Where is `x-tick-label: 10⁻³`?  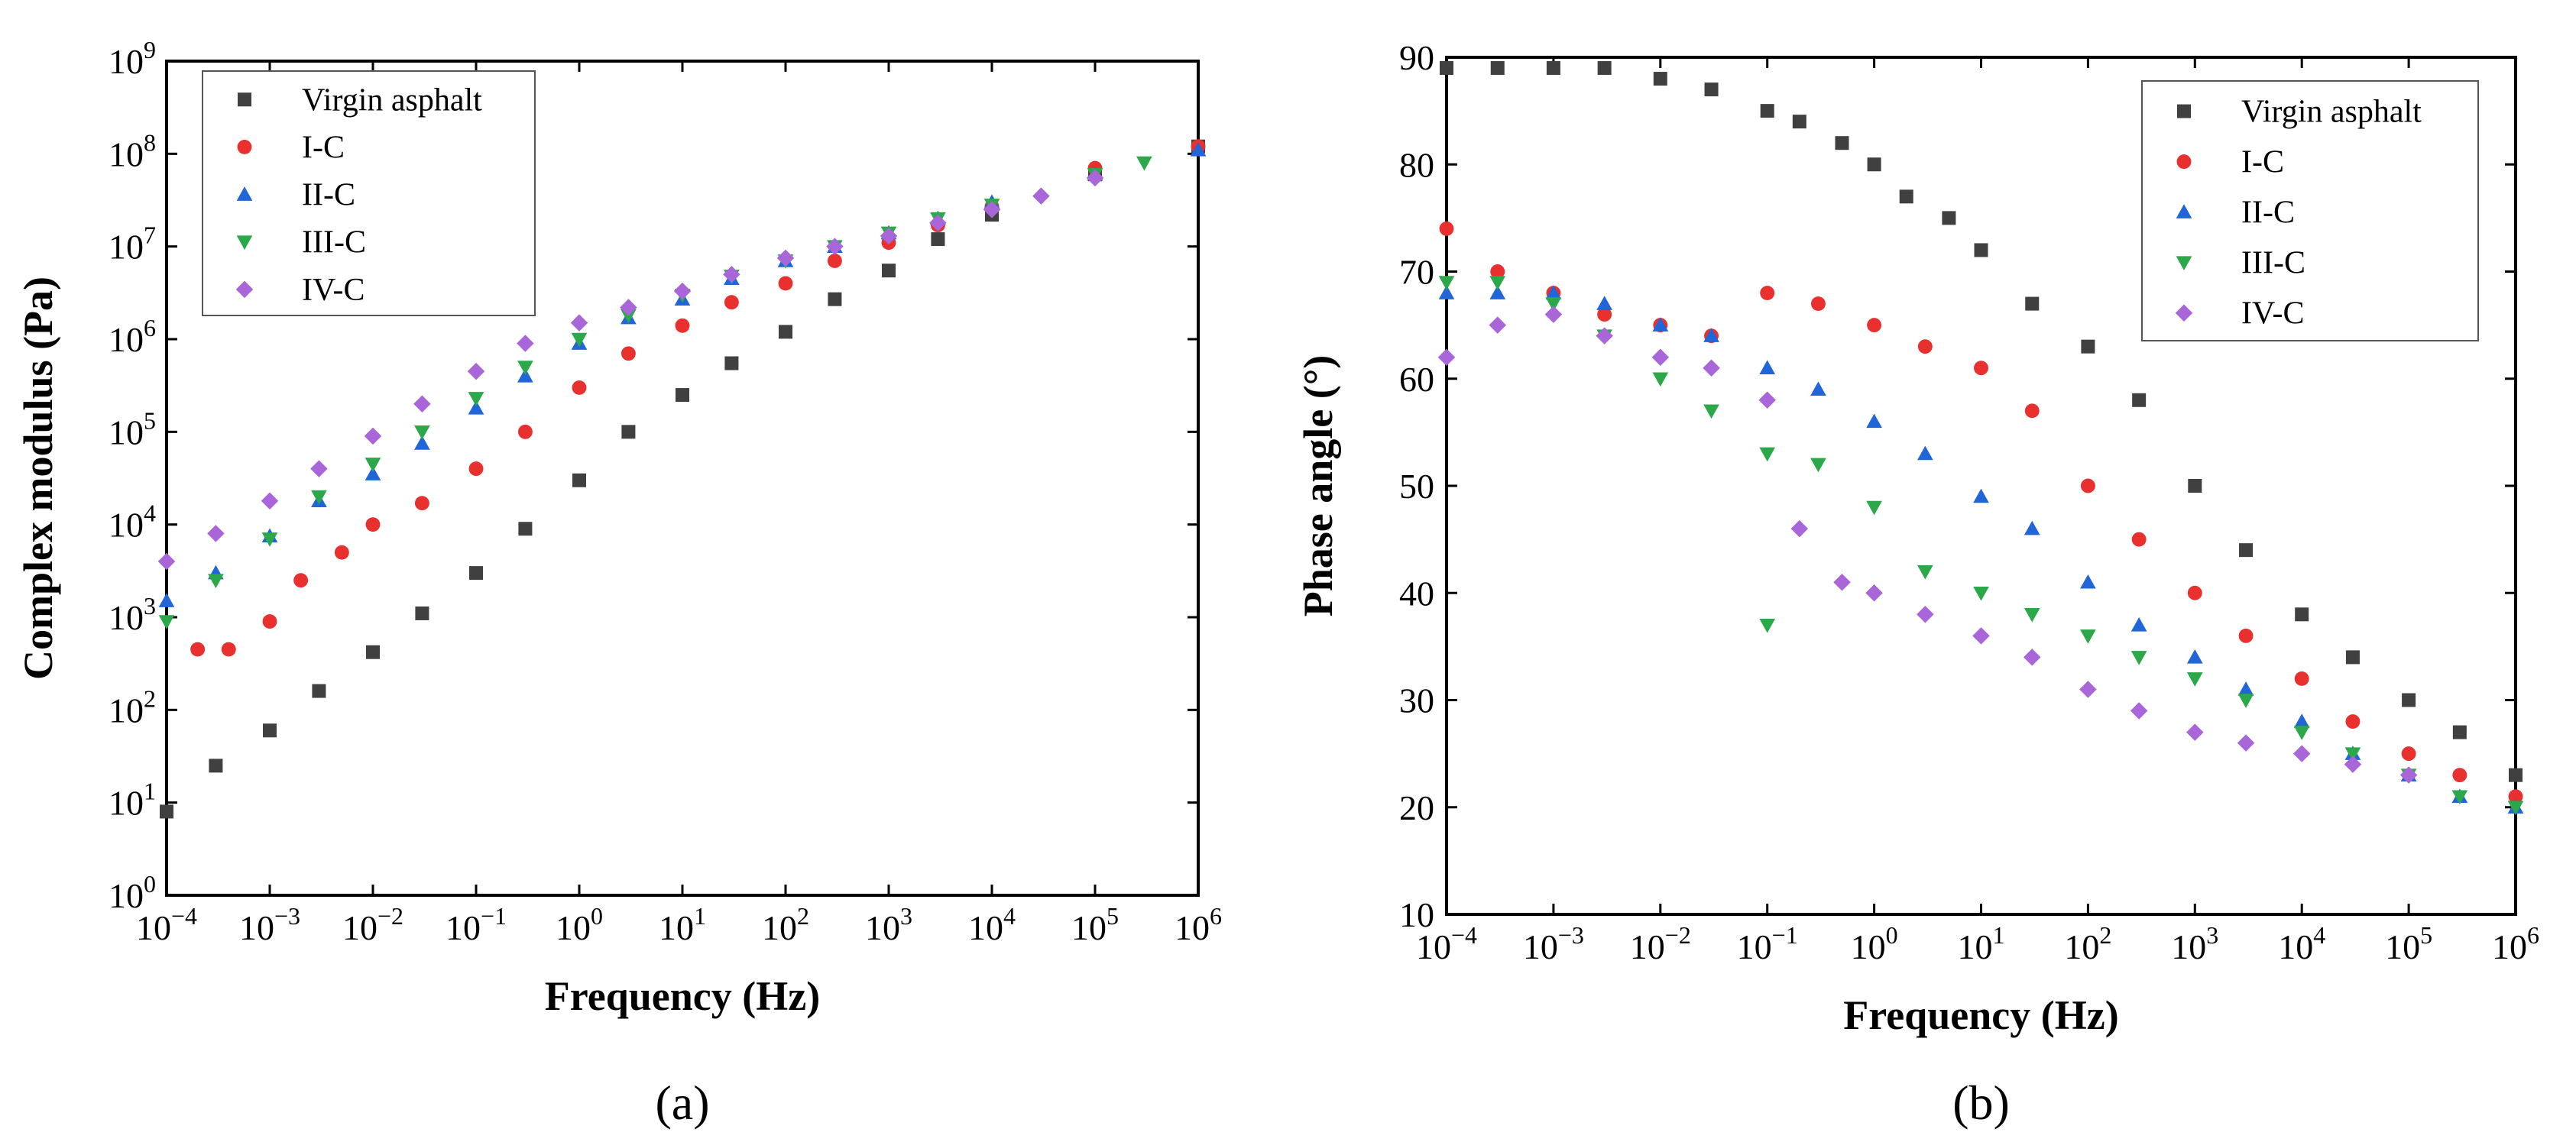 x-tick-label: 10⁻³ is located at coordinates (1554, 943).